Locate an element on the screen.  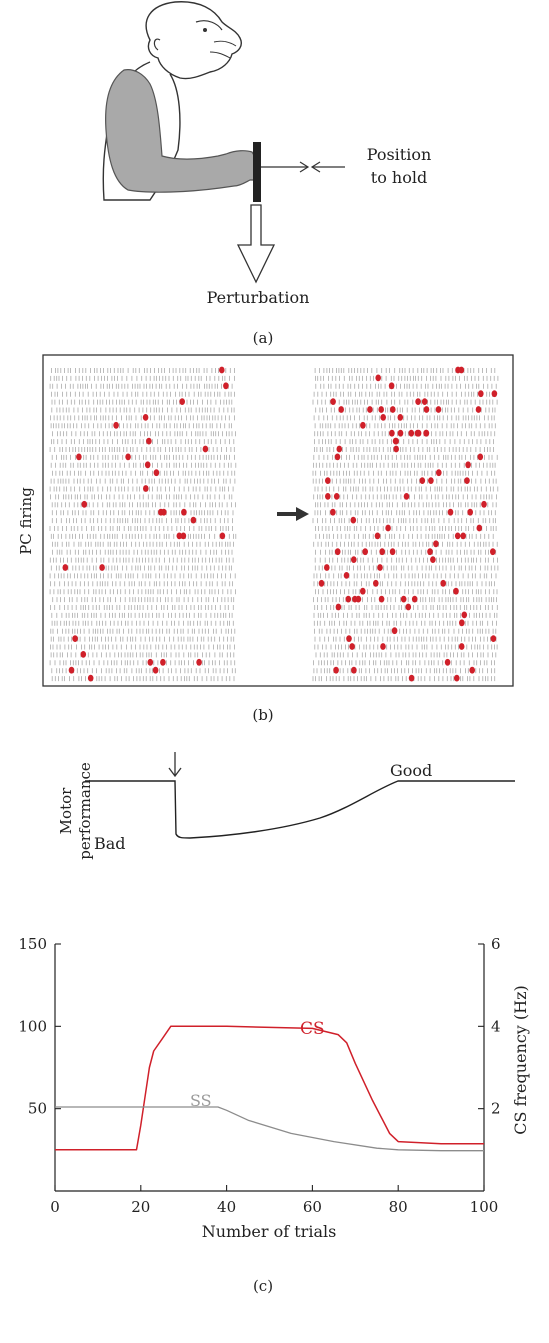
chart-right-ylabel: CS frequency (Hz) is located at coordinates (520, 1060).